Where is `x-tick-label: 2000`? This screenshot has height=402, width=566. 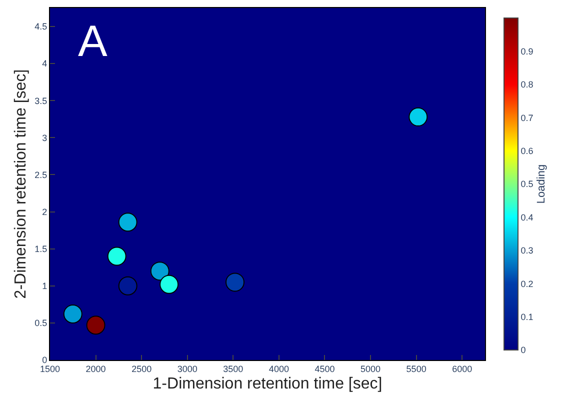
x-tick-label: 2000 is located at coordinates (96, 369).